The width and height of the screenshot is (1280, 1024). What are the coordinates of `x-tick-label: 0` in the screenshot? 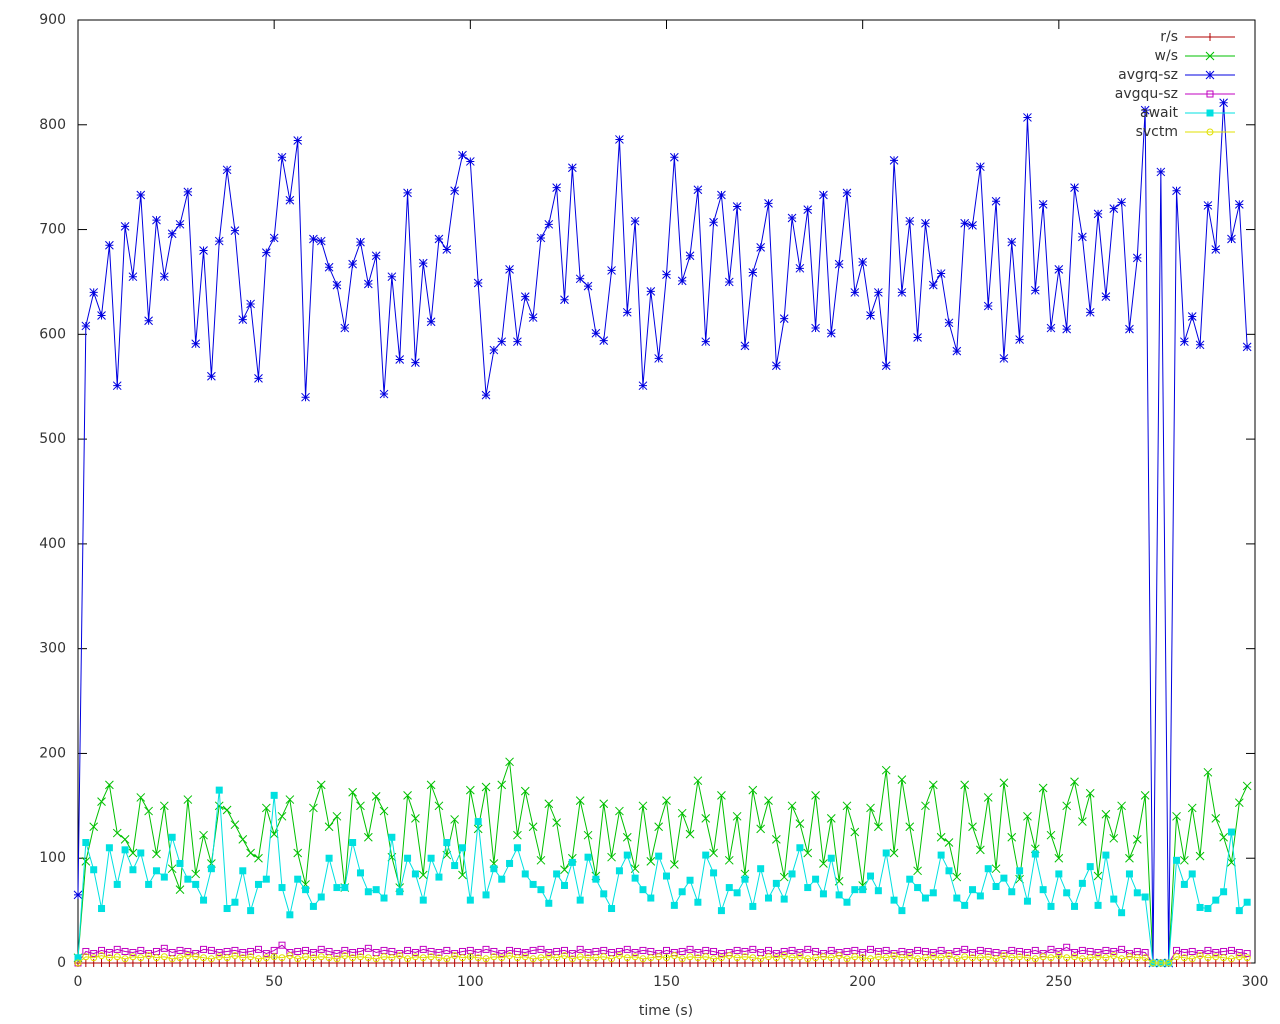 It's located at (78, 982).